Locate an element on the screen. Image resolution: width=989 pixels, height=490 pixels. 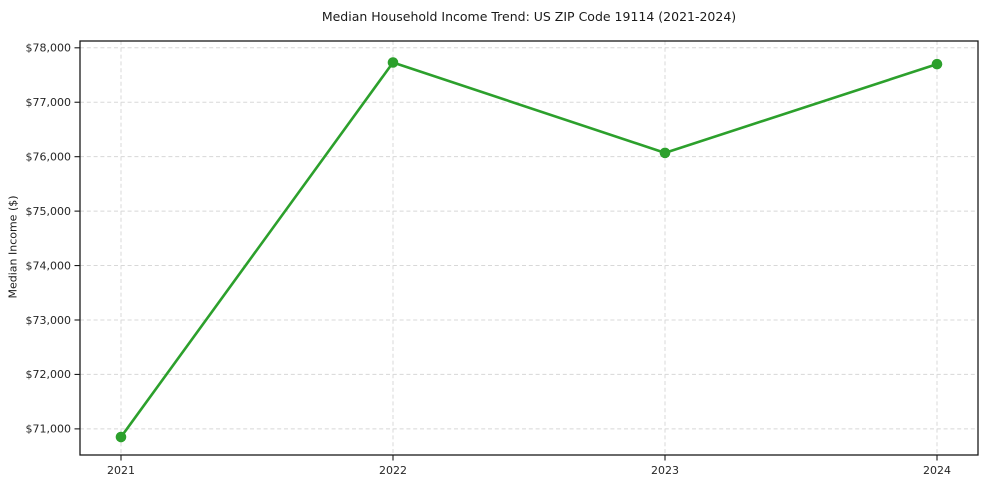
x-tick-label: 2022 is located at coordinates (393, 470).